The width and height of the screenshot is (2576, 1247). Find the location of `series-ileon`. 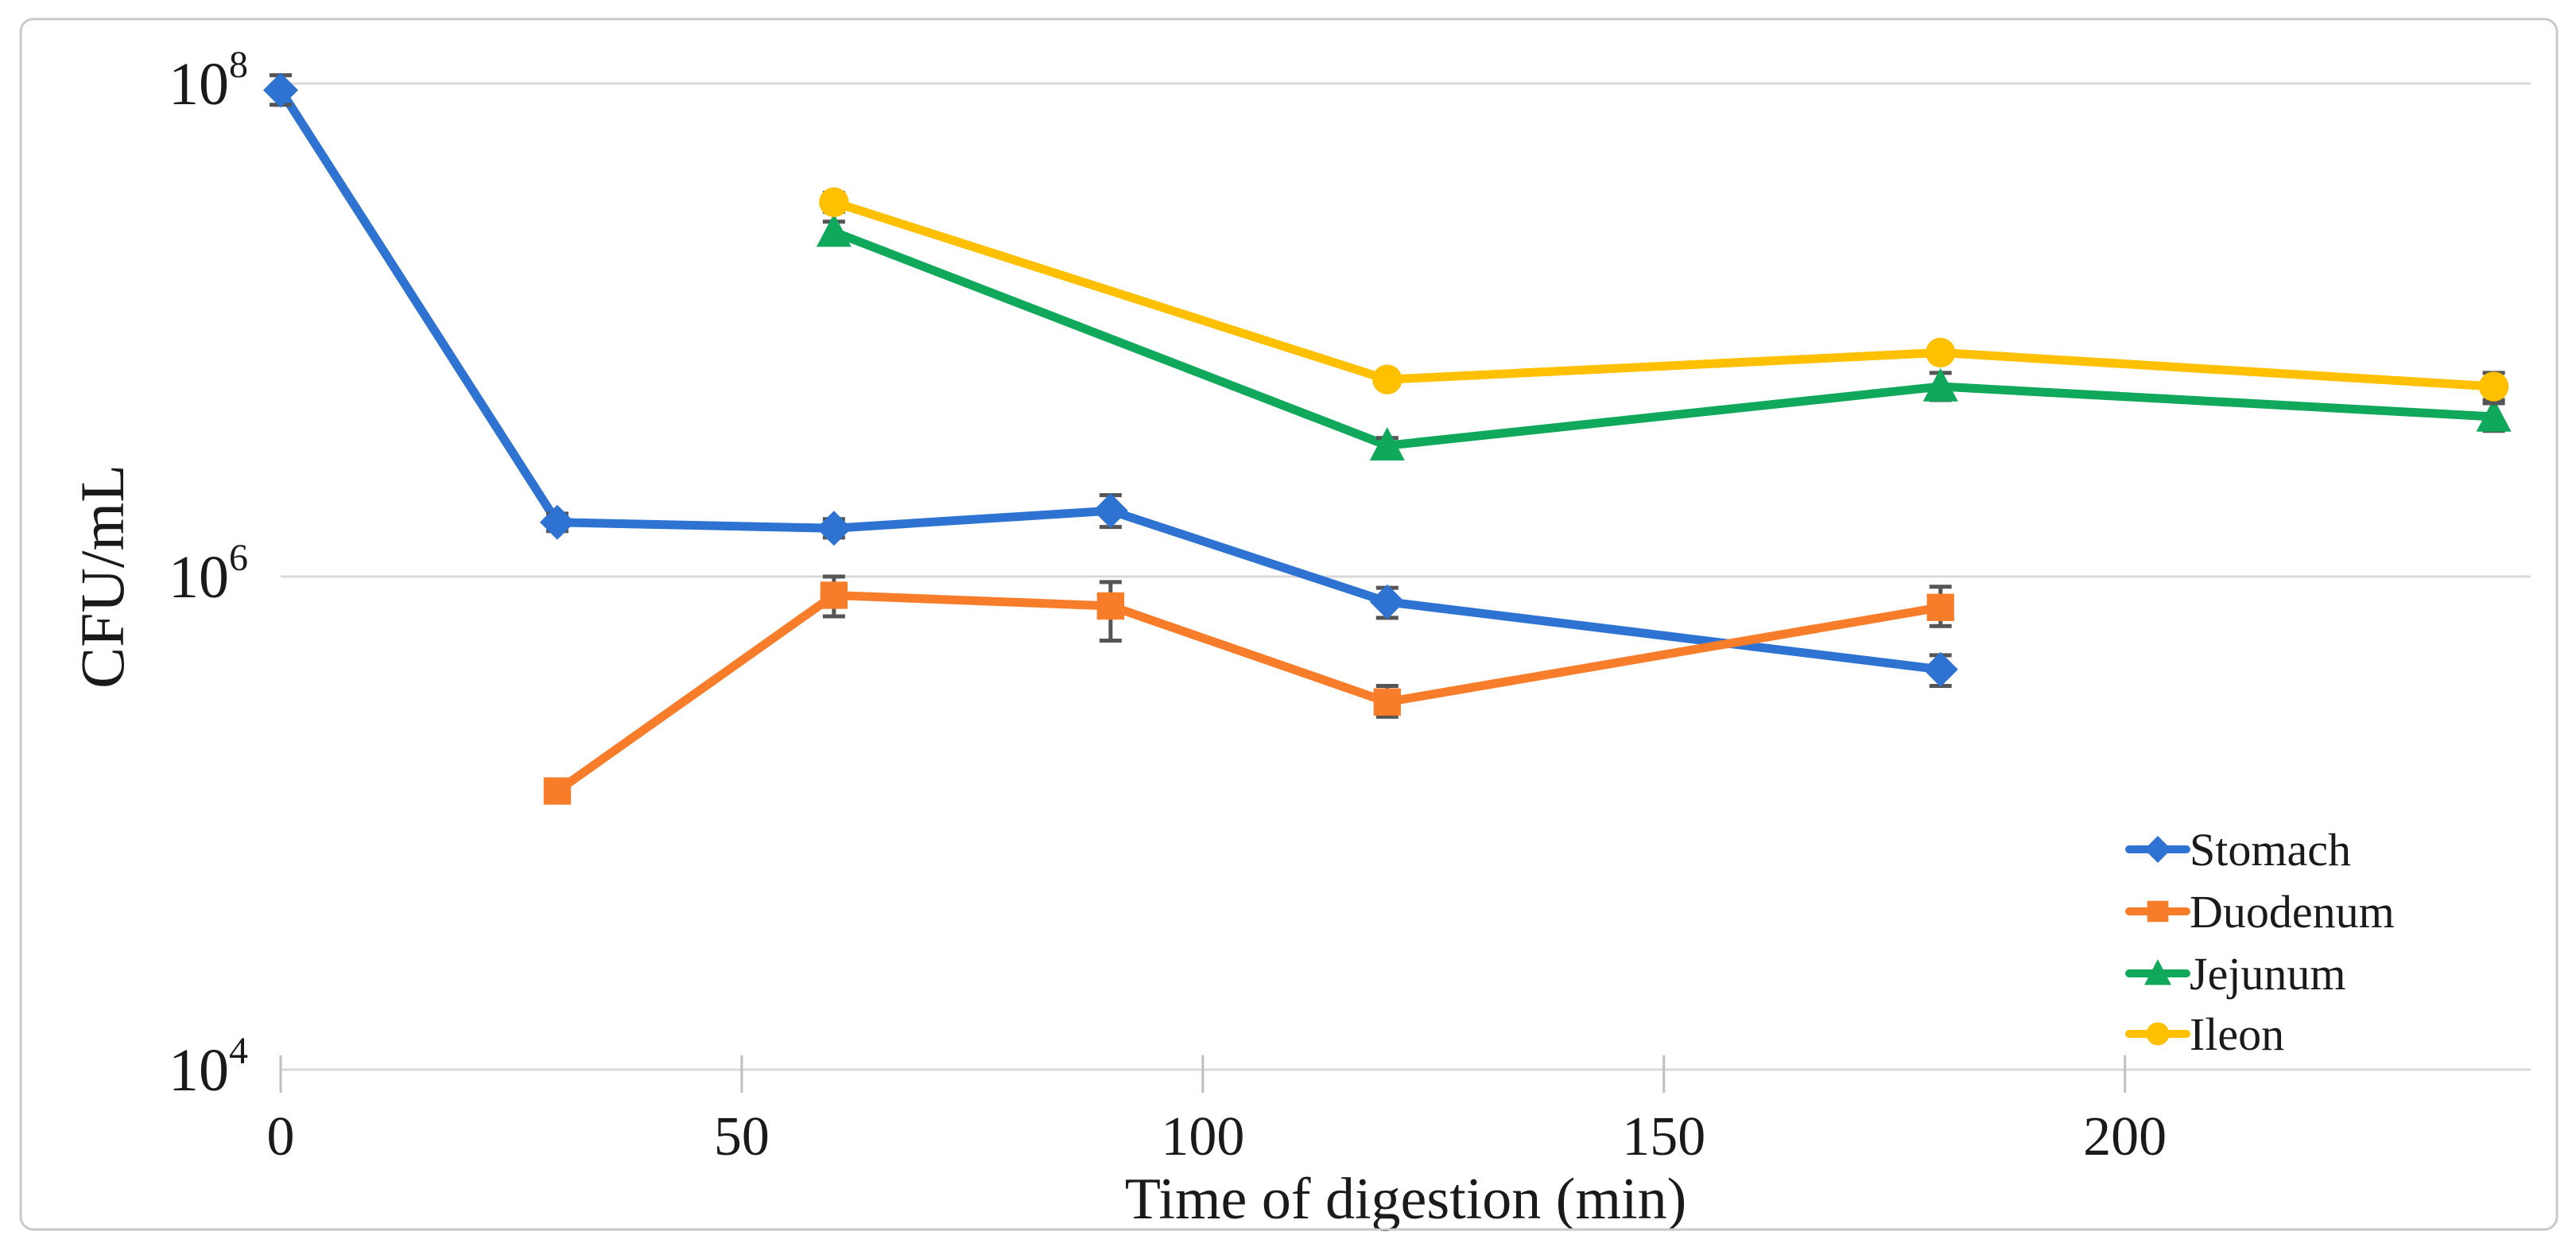

series-ileon is located at coordinates (1664, 296).